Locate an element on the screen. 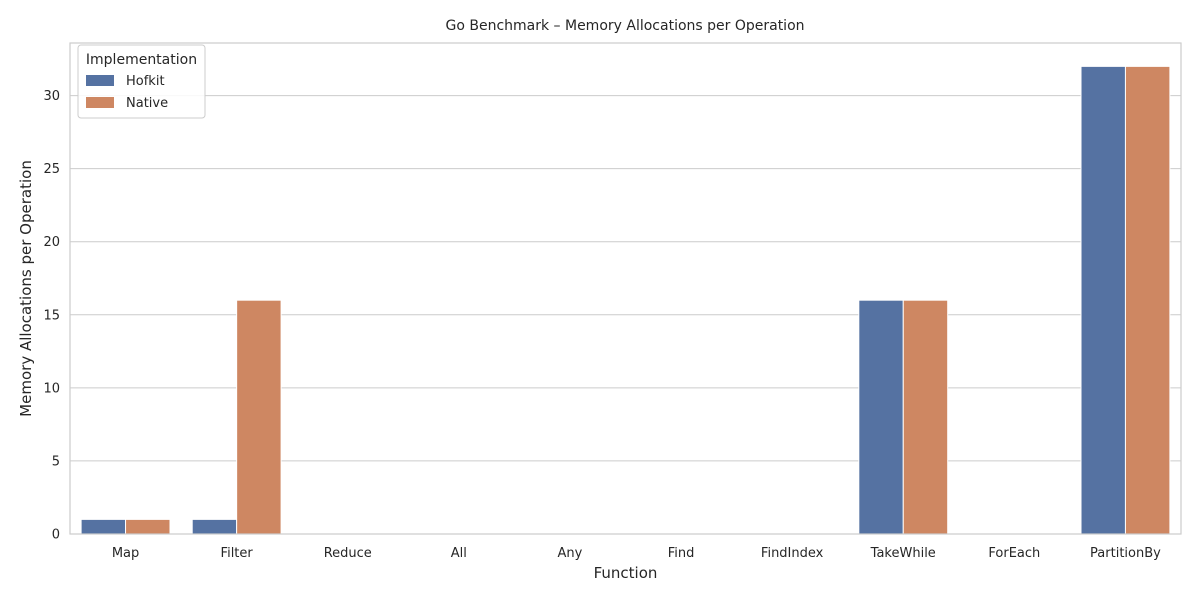  bar-hofkit-map is located at coordinates (103, 526).